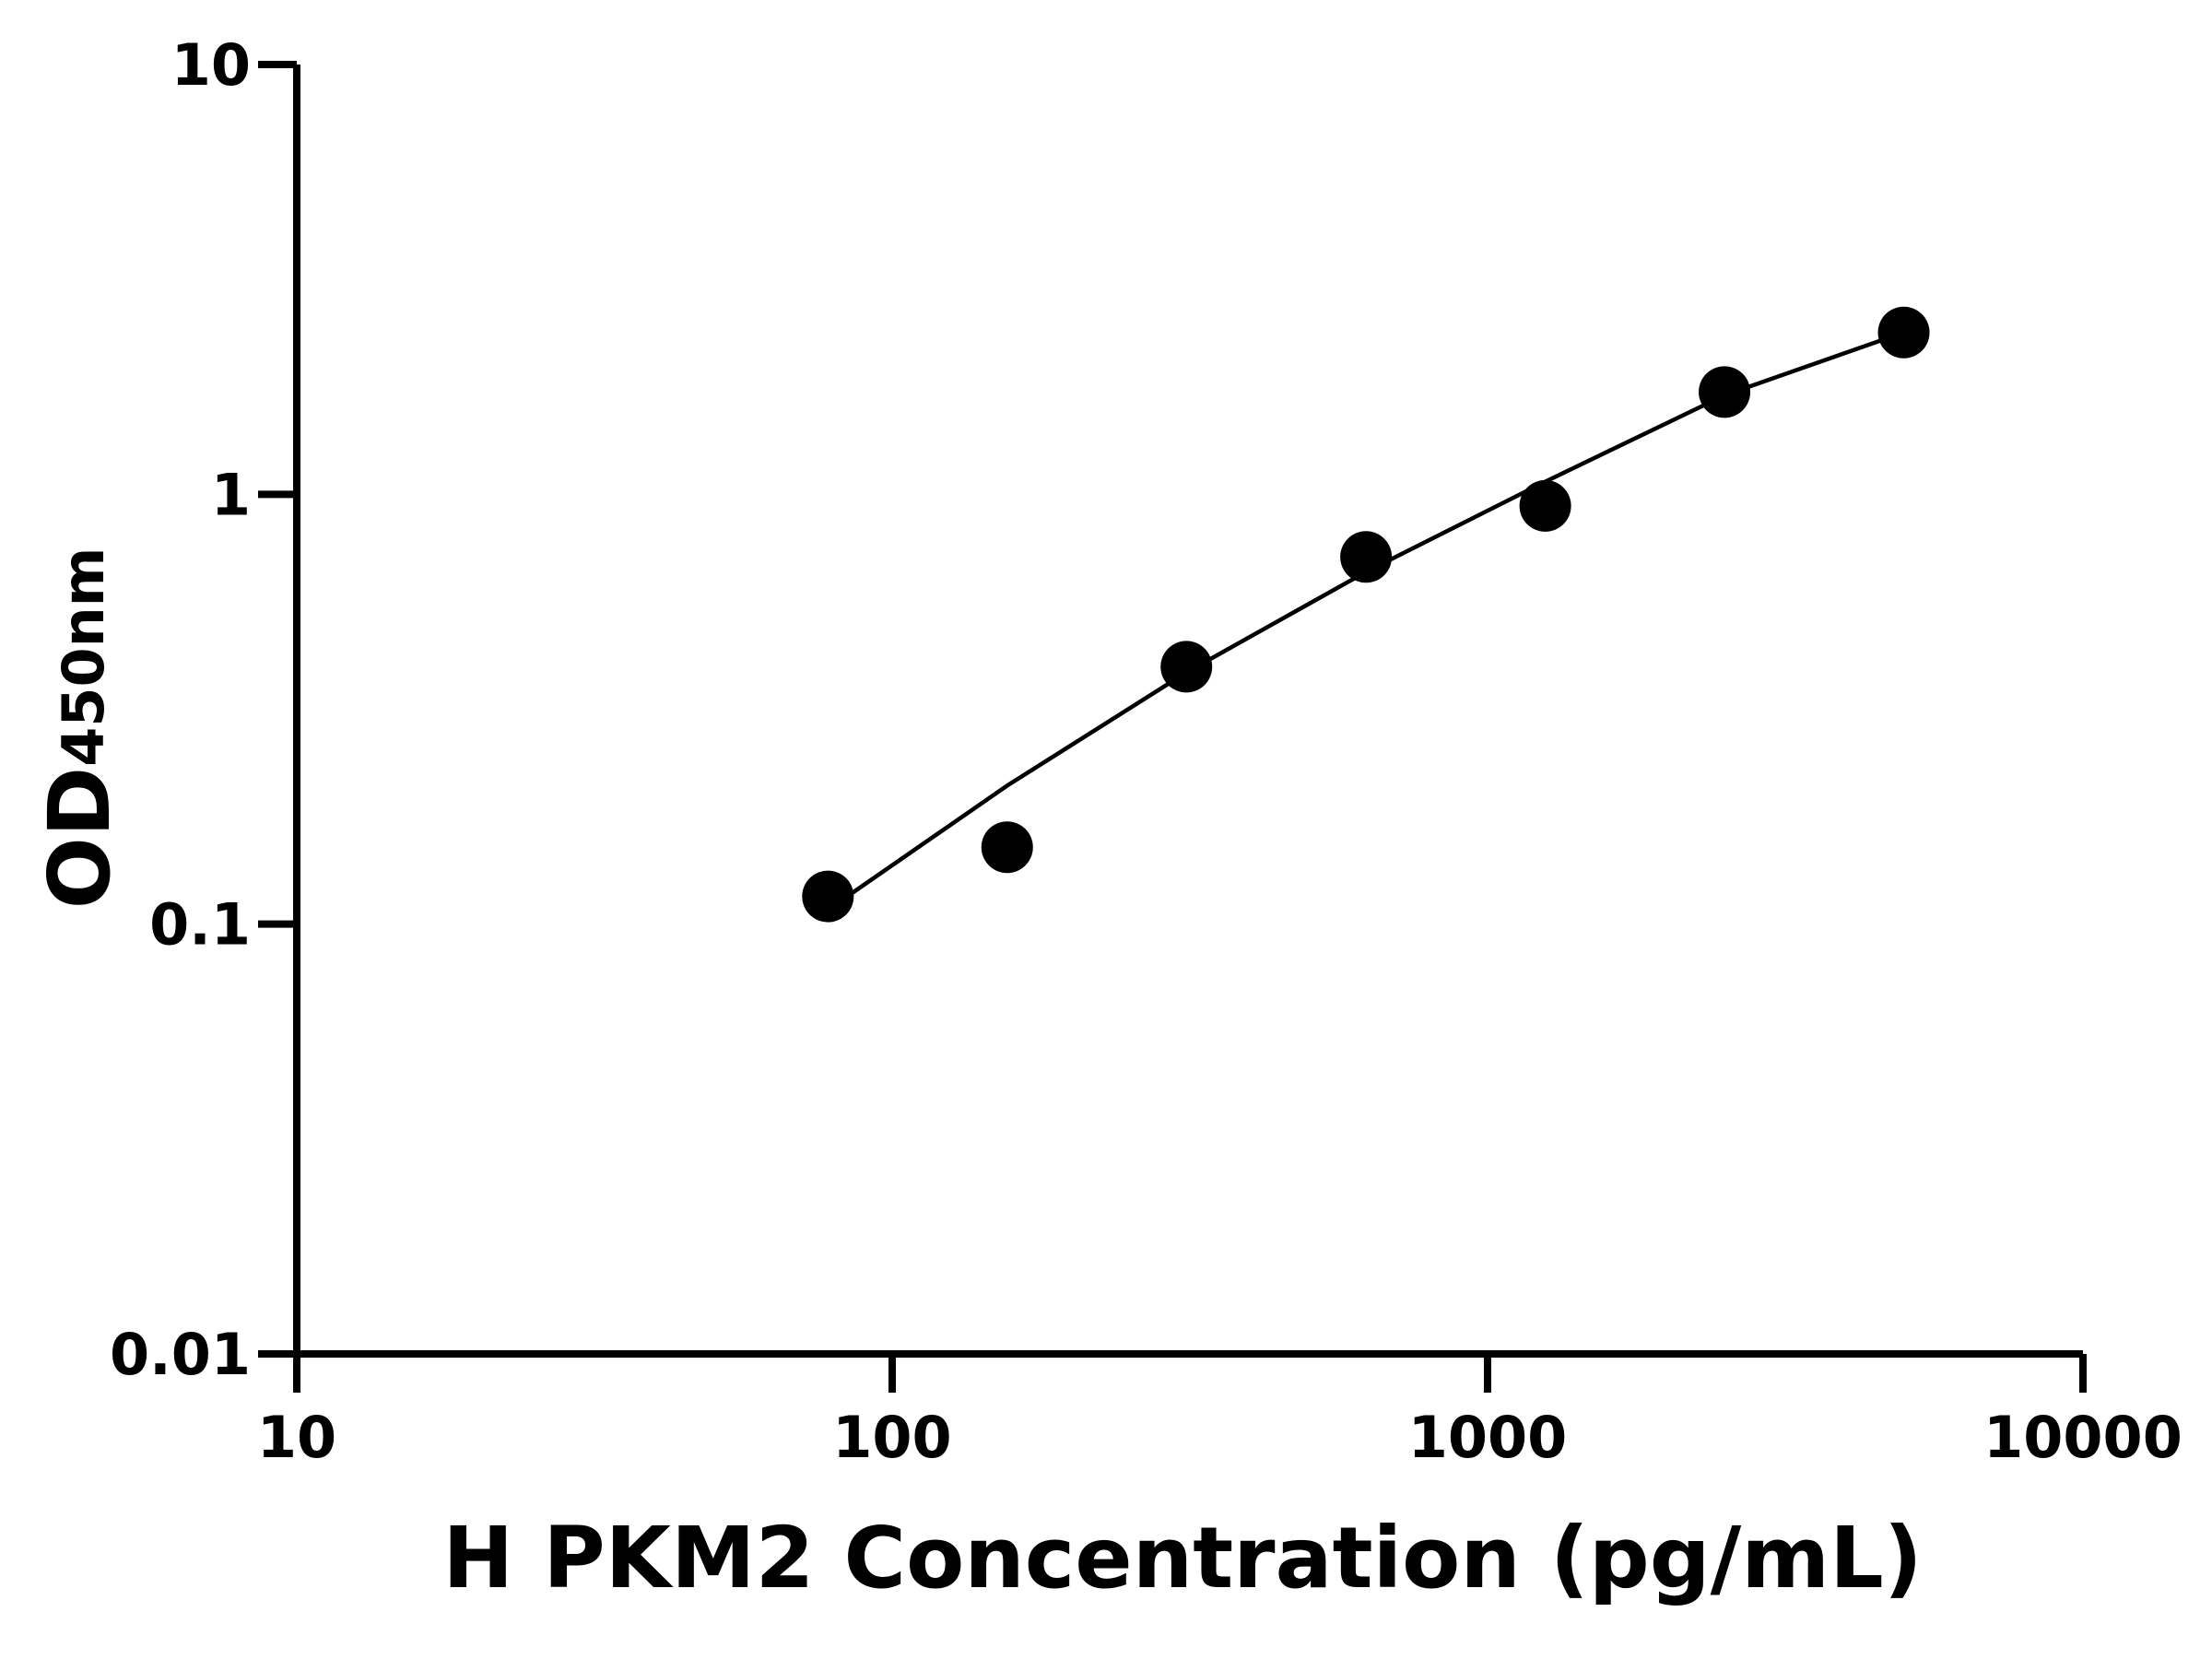 The width and height of the screenshot is (2212, 1659). What do you see at coordinates (2083, 1437) in the screenshot?
I see `x-tick-label: 10000` at bounding box center [2083, 1437].